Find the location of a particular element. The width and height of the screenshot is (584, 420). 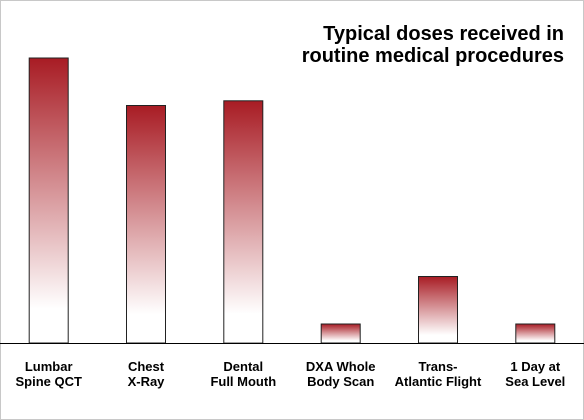

x-tick-label-line: Atlantic Flight is located at coordinates (438, 381).